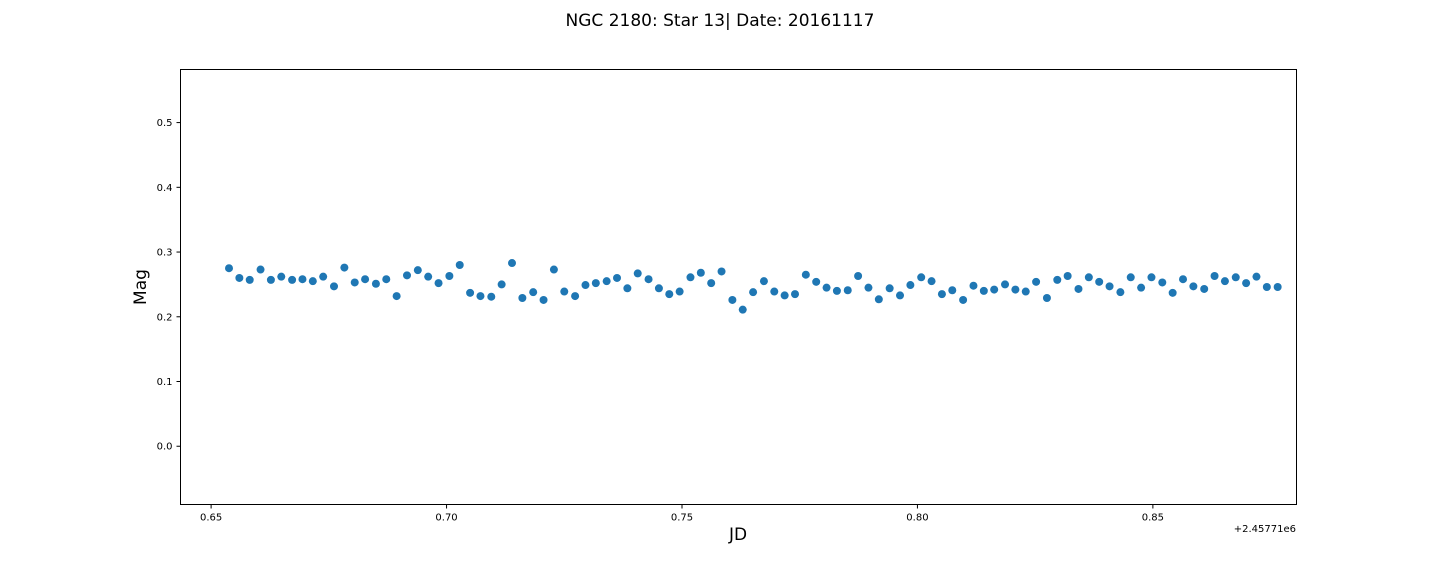 The image size is (1440, 576). Describe the element at coordinates (682, 518) in the screenshot. I see `x-tick-label: 0.75` at that location.